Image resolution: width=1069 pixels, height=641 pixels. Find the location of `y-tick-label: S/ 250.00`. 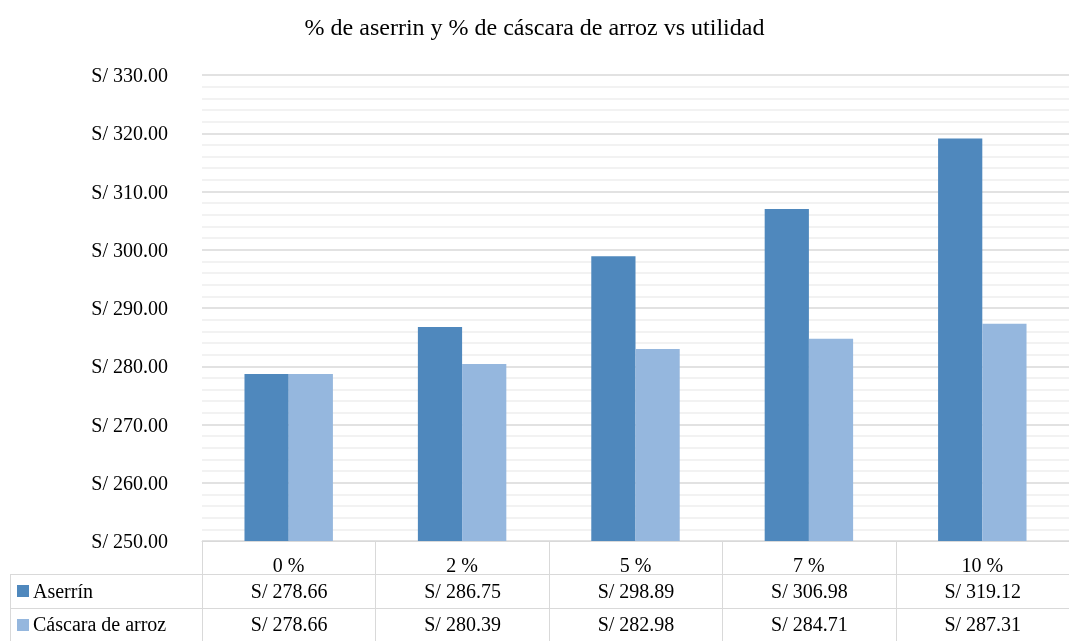

y-tick-label: S/ 250.00 is located at coordinates (129, 541).